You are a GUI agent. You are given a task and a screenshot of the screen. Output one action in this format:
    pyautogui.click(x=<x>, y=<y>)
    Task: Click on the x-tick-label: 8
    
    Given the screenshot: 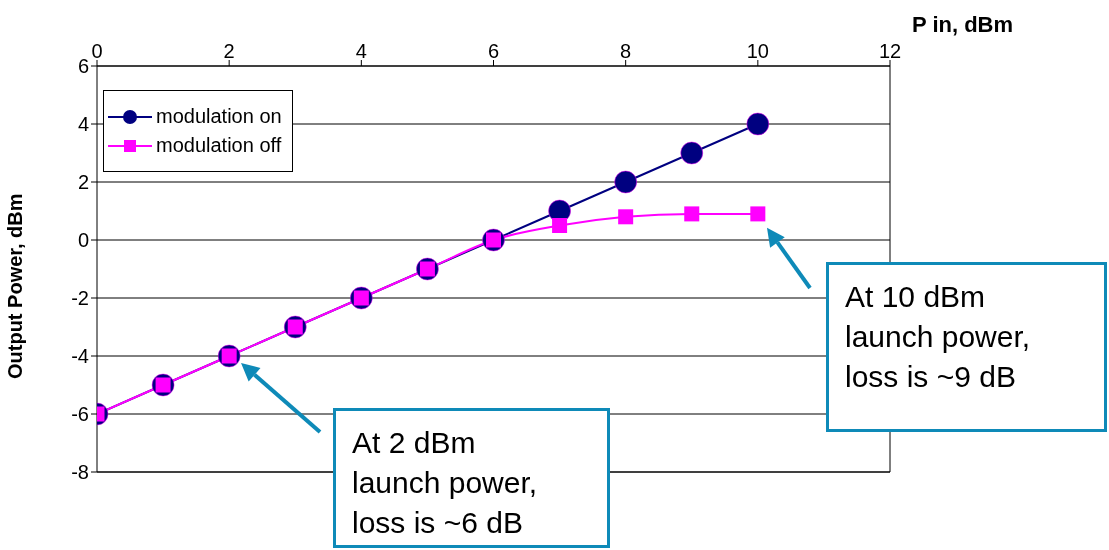 What is the action you would take?
    pyautogui.click(x=626, y=51)
    